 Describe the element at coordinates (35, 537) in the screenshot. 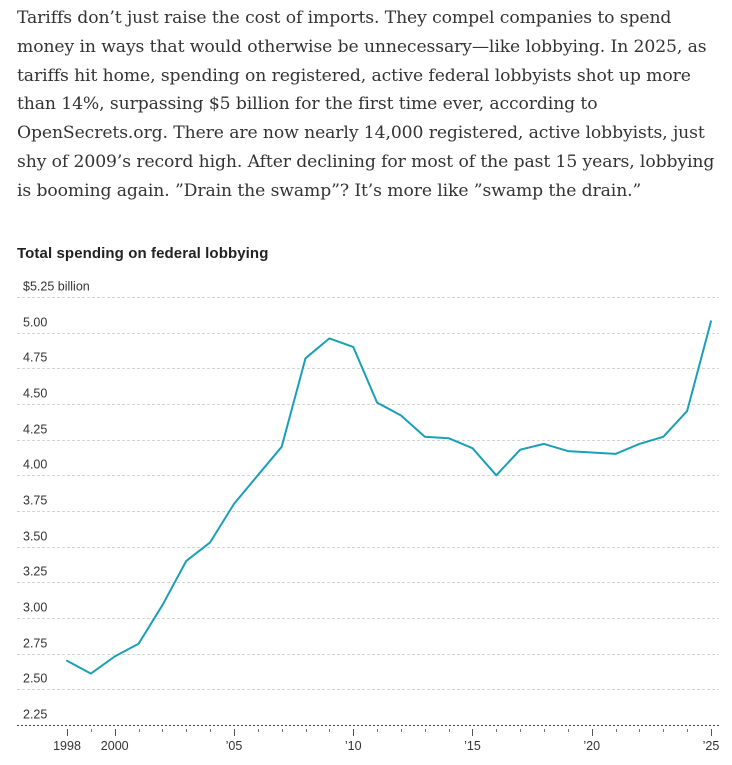

I see `y-tick-label: 3.50` at that location.